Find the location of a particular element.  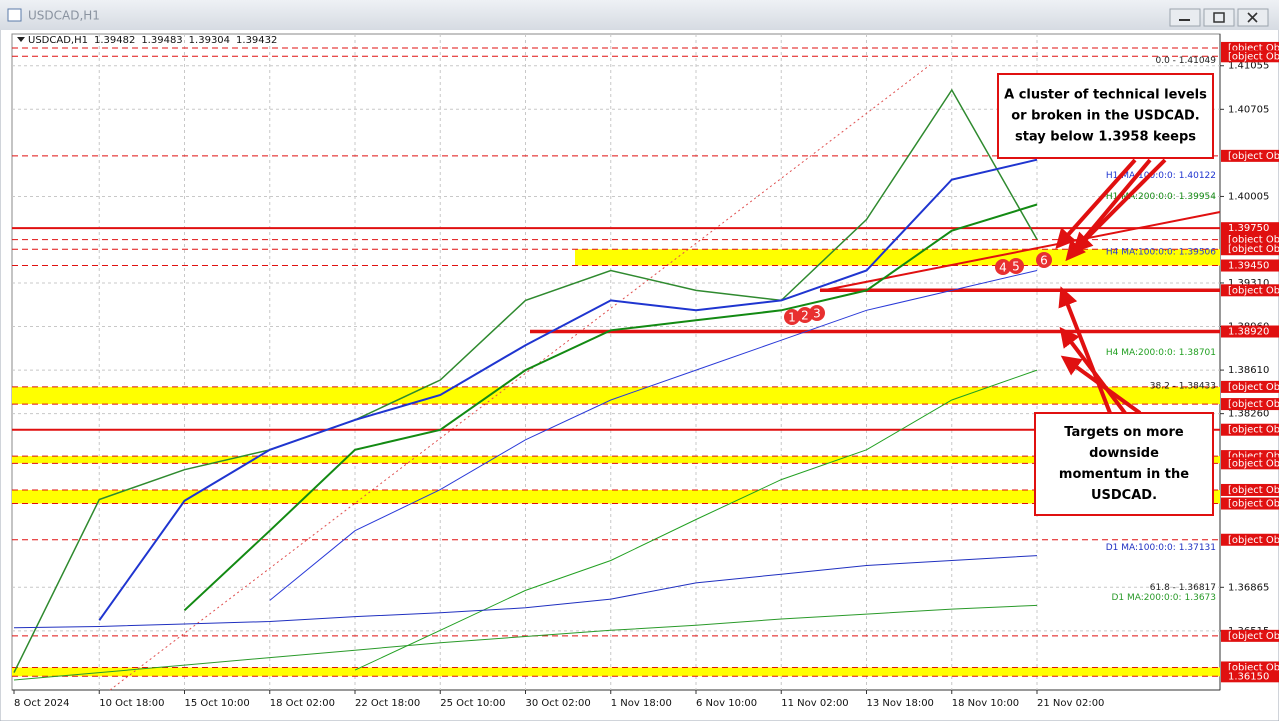

series-line is located at coordinates (525, 642).